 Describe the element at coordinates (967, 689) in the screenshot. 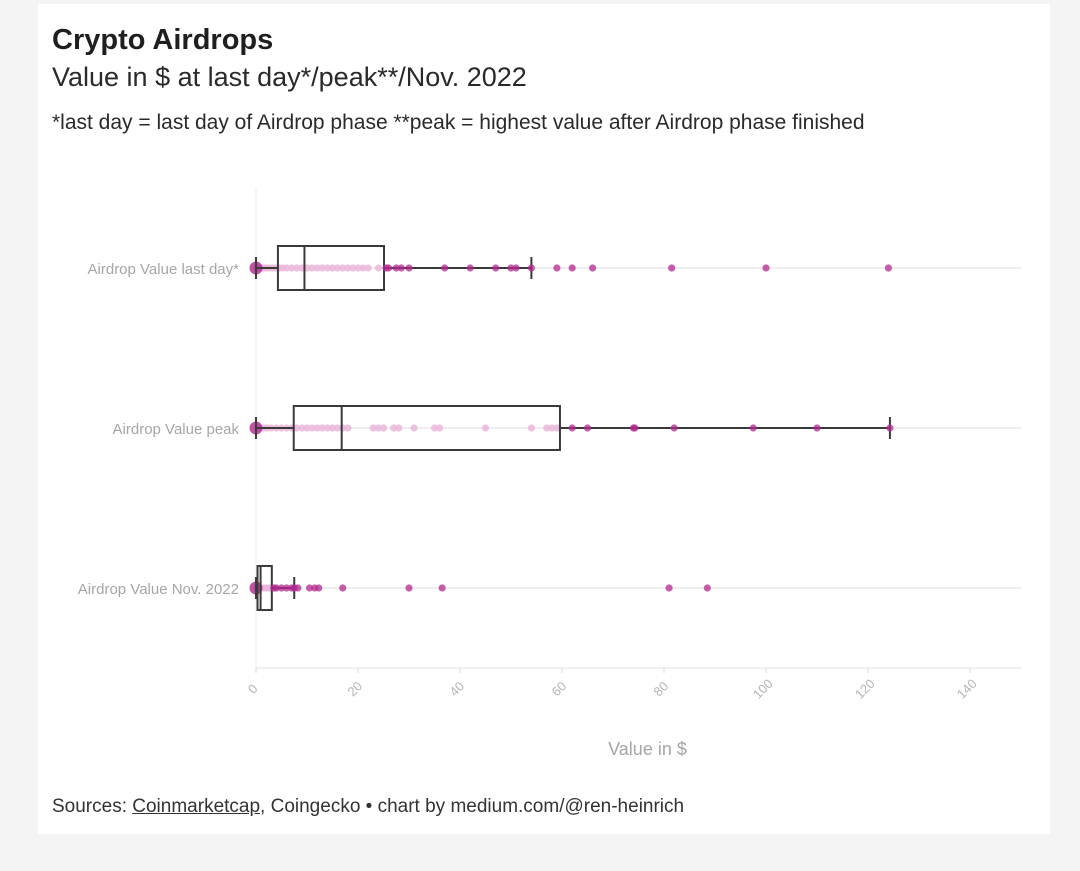

I see `x-tick-label: 140` at that location.